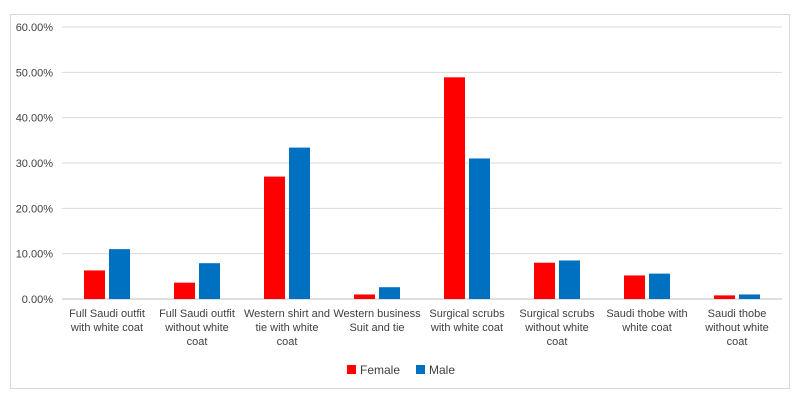 The height and width of the screenshot is (401, 800). What do you see at coordinates (736, 328) in the screenshot?
I see `x-category-label: Saudi thobe without white coat` at bounding box center [736, 328].